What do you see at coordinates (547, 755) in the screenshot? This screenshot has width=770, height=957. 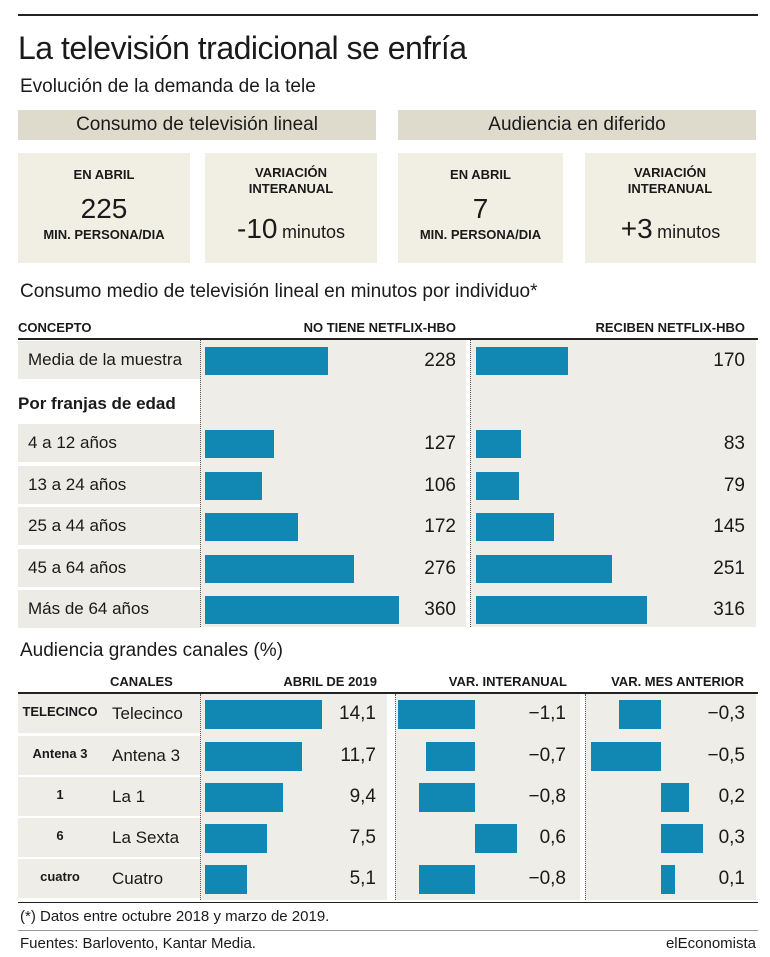 I see `data-label: −0,7` at bounding box center [547, 755].